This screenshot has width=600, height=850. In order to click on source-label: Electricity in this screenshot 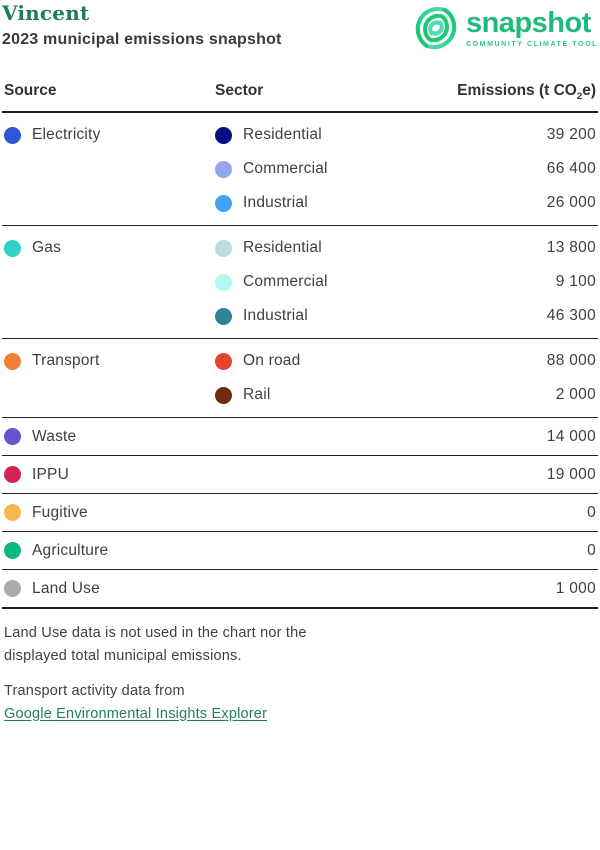, I will do `click(66, 135)`.